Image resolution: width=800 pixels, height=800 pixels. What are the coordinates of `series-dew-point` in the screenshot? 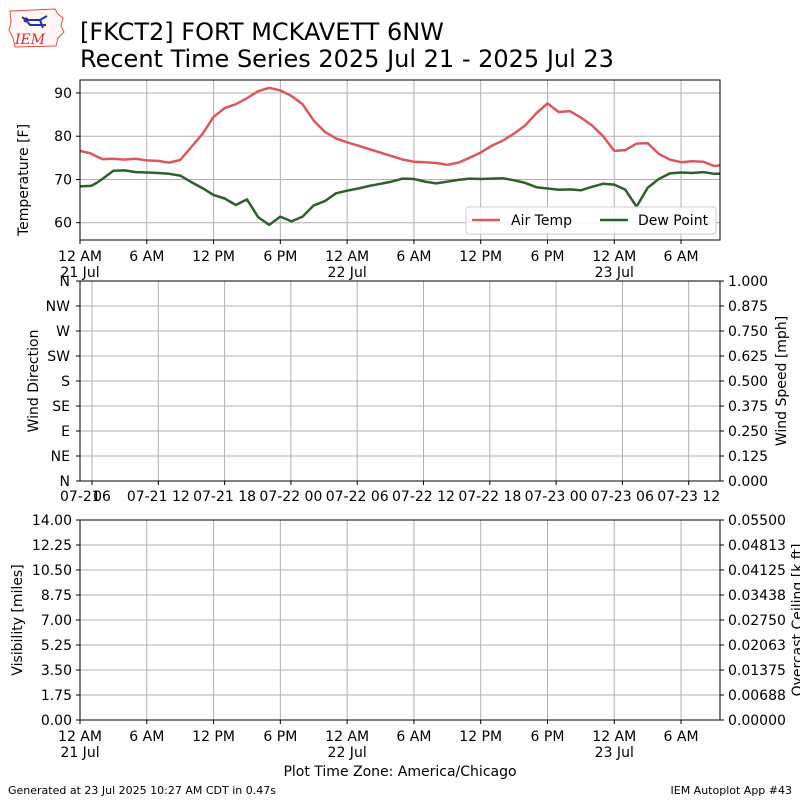 It's located at (399, 198).